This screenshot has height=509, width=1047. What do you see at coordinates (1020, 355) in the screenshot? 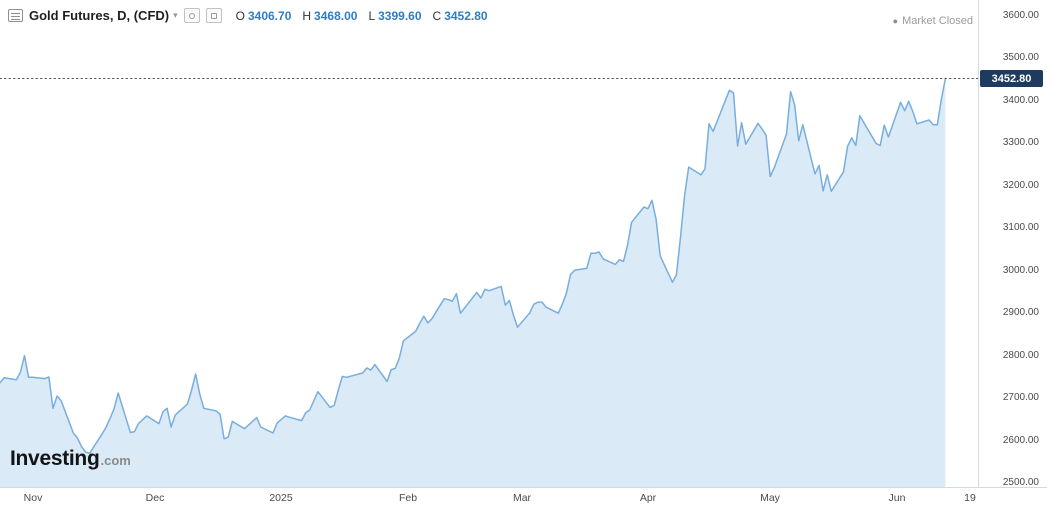
I see `price-axis-label: 2800.00` at bounding box center [1020, 355].